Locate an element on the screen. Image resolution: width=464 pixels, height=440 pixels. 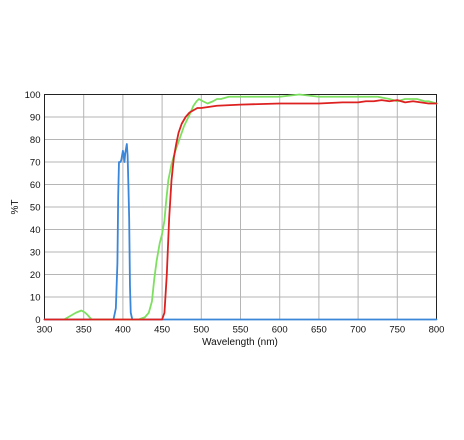
x-tick-labels: 300 350 400 450 500 550 600 650 700 750 800 is located at coordinates (241, 330).